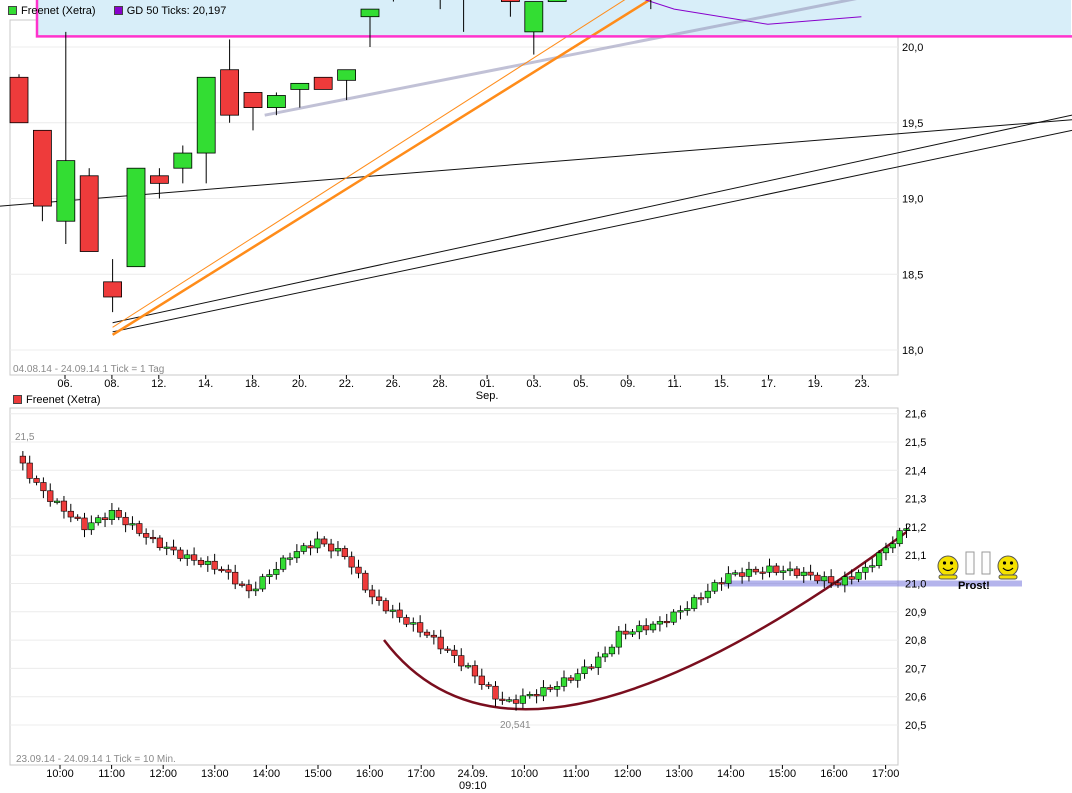  I want to click on smiley-left-icon, so click(948, 567).